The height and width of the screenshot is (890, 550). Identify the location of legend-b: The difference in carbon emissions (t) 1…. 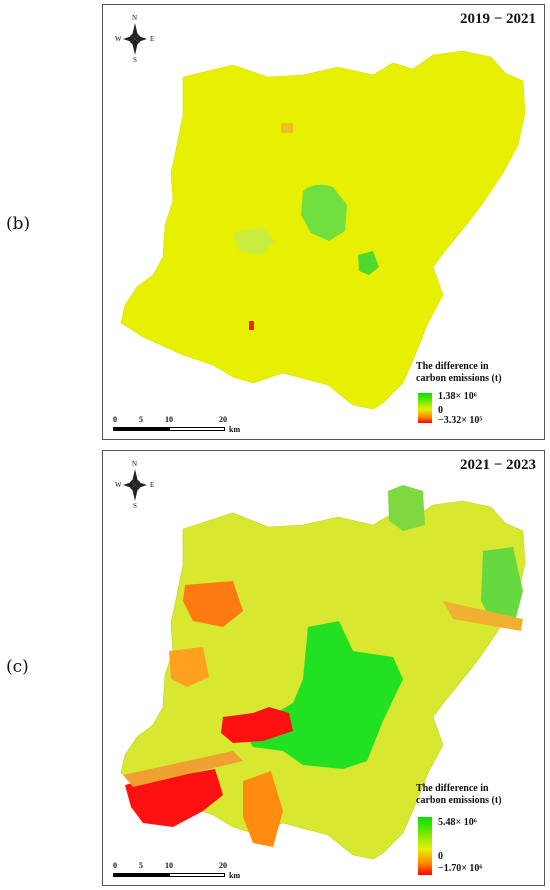
(476, 407).